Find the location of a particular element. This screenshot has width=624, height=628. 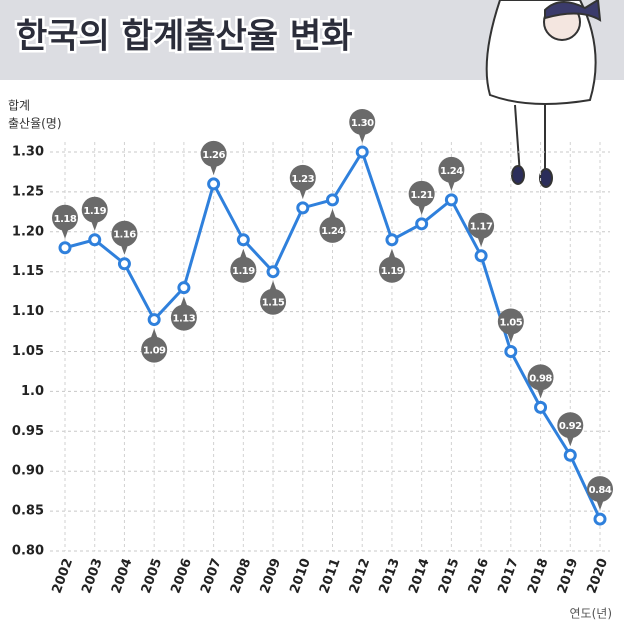

value-label: 1.15 is located at coordinates (273, 303).